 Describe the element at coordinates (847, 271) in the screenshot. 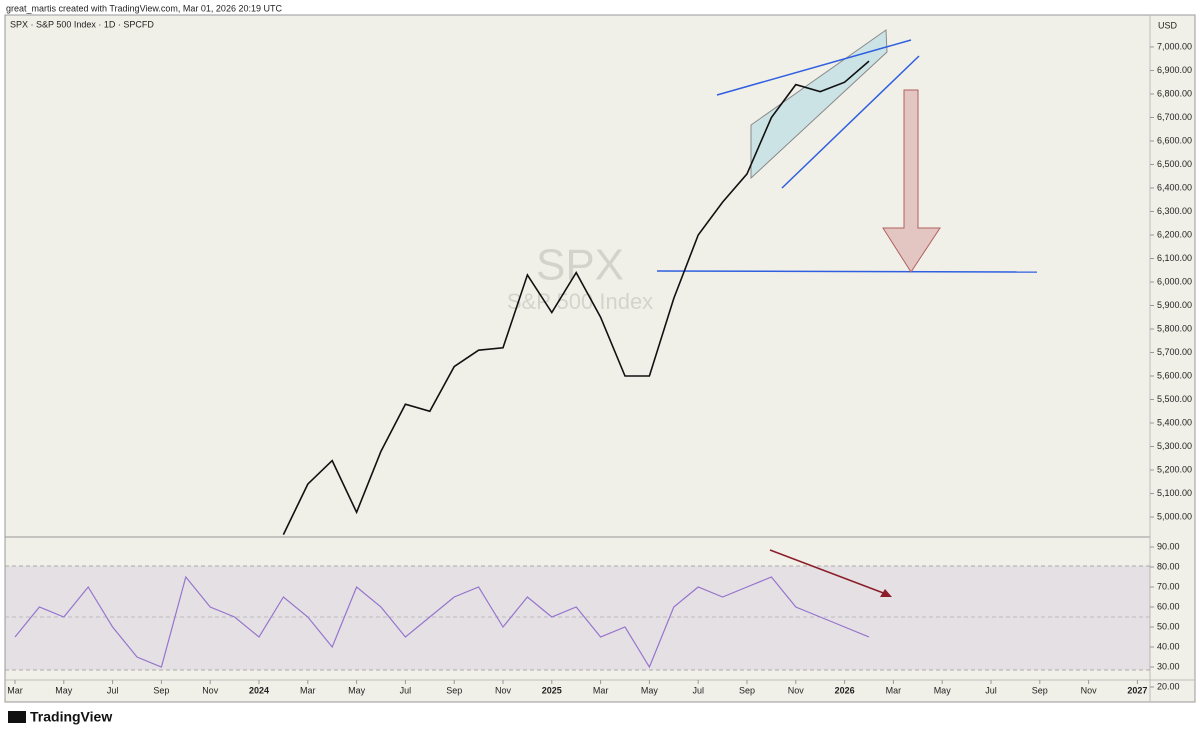

I see `target-line` at that location.